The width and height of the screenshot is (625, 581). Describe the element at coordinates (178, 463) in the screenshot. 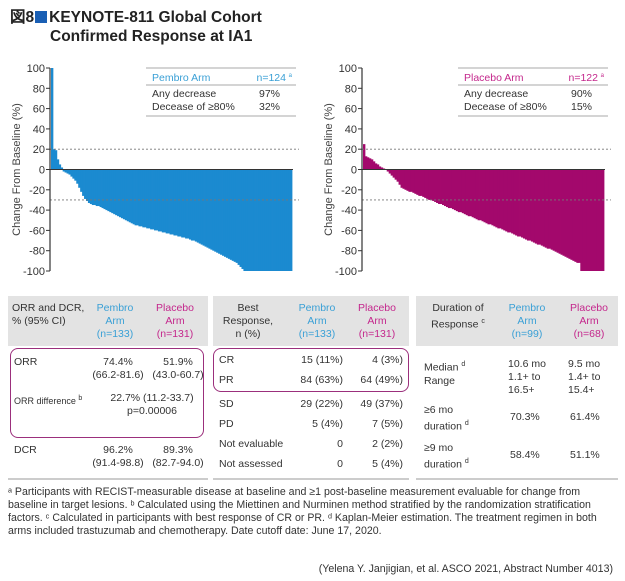

I see `value: (82.7-94.0)` at that location.